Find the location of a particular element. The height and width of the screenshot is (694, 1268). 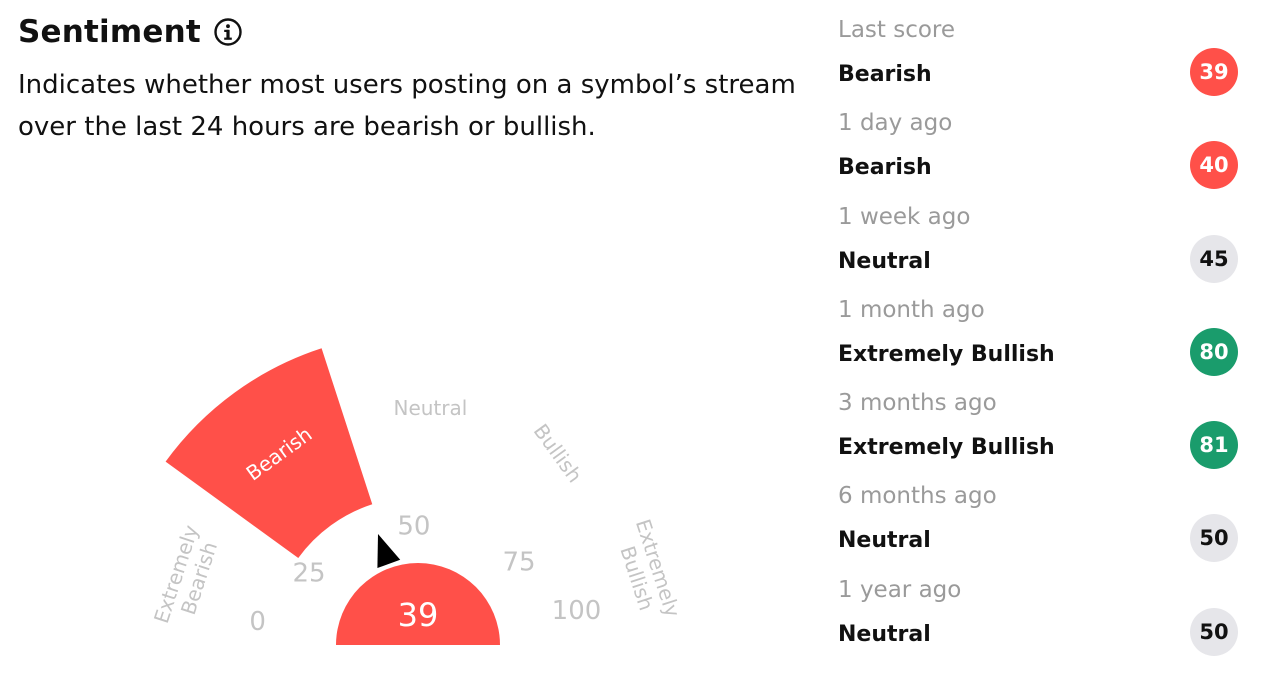

gauge-tick-0: 0 is located at coordinates (257, 622).